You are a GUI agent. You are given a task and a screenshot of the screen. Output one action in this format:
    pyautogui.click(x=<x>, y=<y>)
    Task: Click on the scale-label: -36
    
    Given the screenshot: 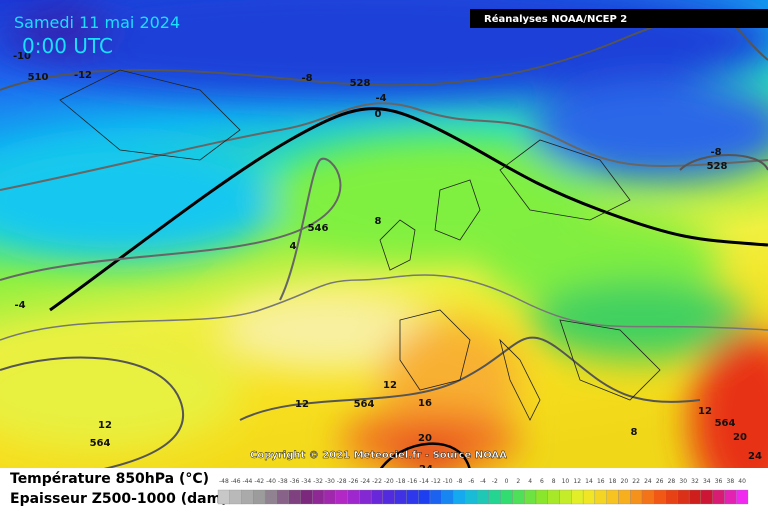 What is the action you would take?
    pyautogui.click(x=295, y=481)
    